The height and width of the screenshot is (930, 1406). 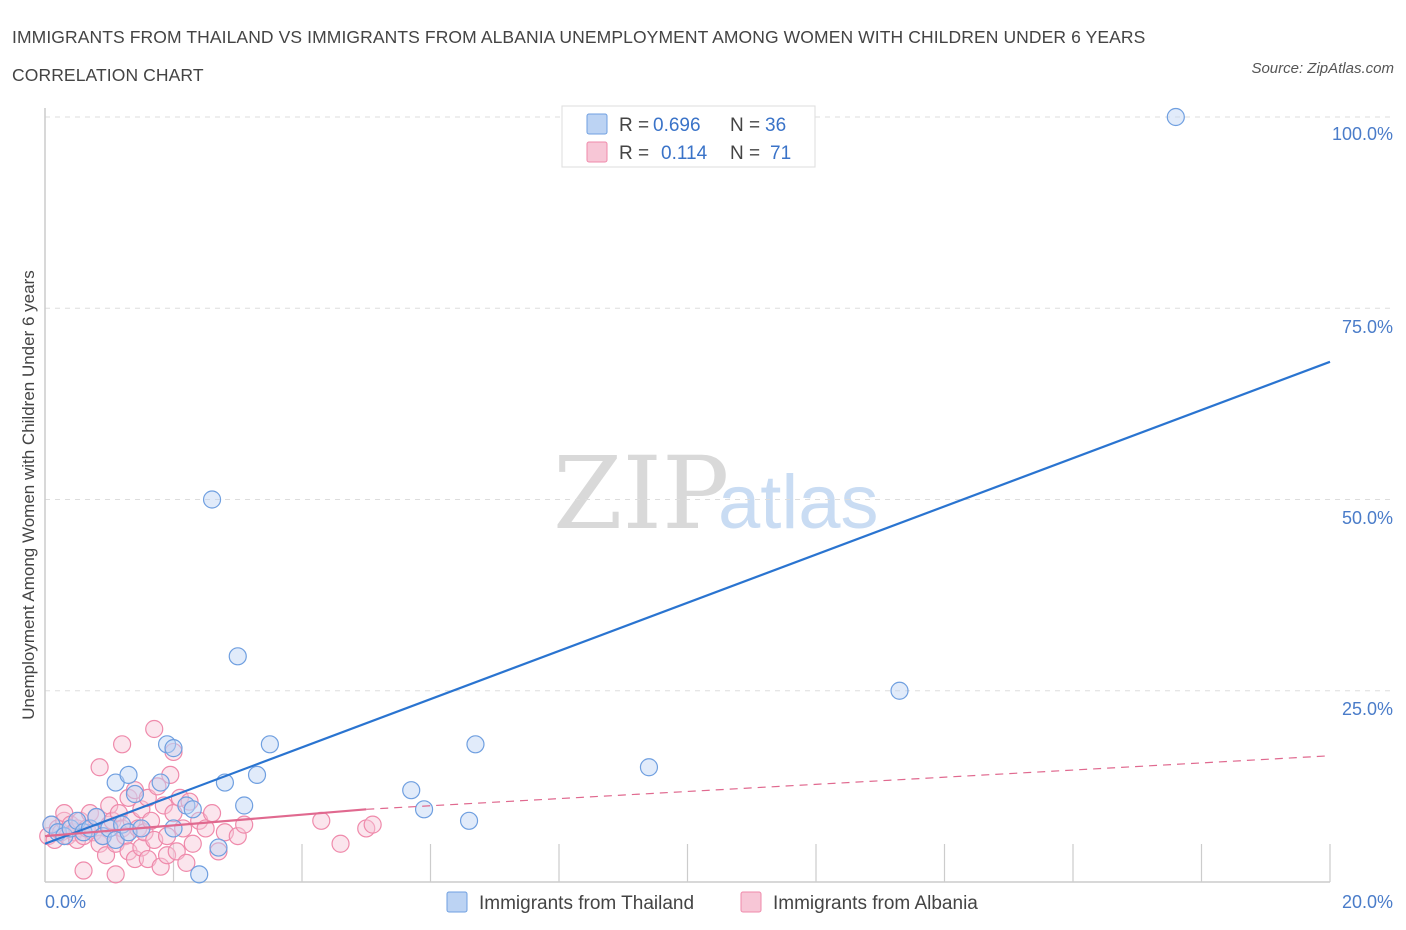 I want to click on bottom-legend-label-albania: Immigrants from Albania, so click(x=875, y=903).